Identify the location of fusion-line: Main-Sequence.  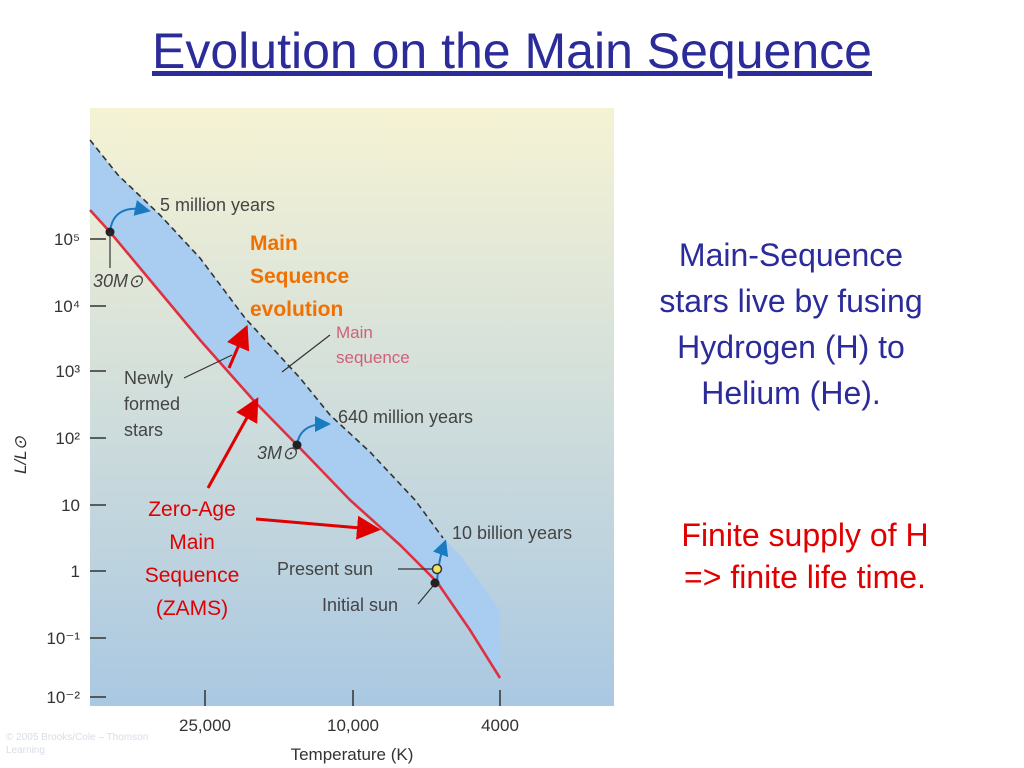
(791, 255).